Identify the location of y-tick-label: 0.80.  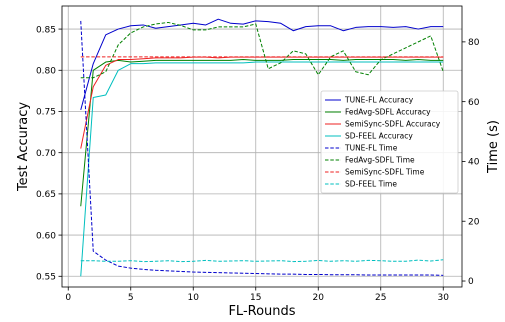
(46, 71).